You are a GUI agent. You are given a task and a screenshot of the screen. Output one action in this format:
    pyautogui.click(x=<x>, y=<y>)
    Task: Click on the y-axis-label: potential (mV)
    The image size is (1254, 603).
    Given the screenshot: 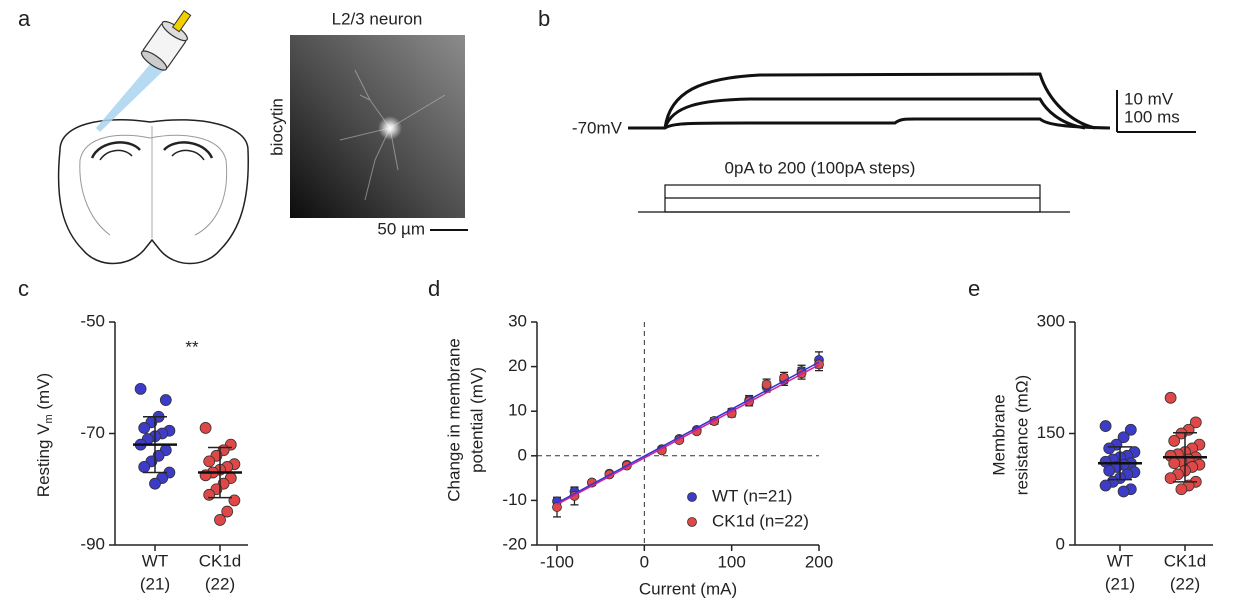 What is the action you would take?
    pyautogui.click(x=476, y=420)
    